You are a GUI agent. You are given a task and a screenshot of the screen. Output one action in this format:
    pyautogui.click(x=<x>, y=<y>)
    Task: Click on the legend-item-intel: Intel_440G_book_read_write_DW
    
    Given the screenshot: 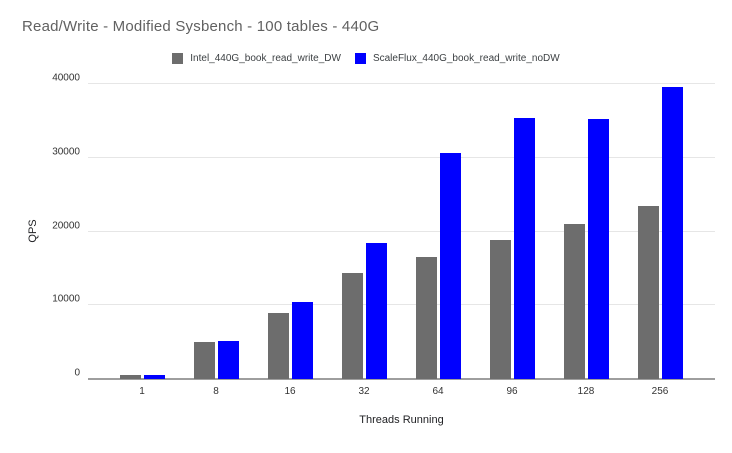 What is the action you would take?
    pyautogui.click(x=256, y=58)
    